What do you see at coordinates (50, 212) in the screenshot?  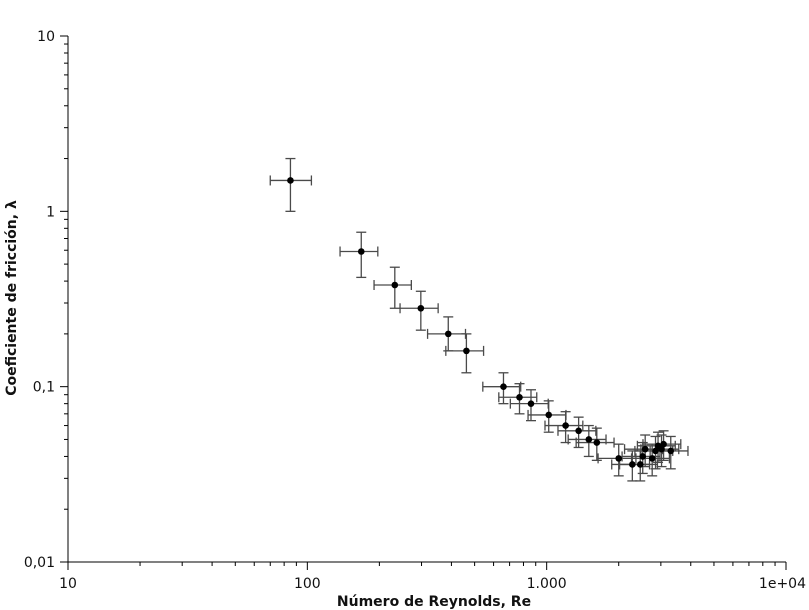 I see `y-tick-label: 1` at bounding box center [50, 212].